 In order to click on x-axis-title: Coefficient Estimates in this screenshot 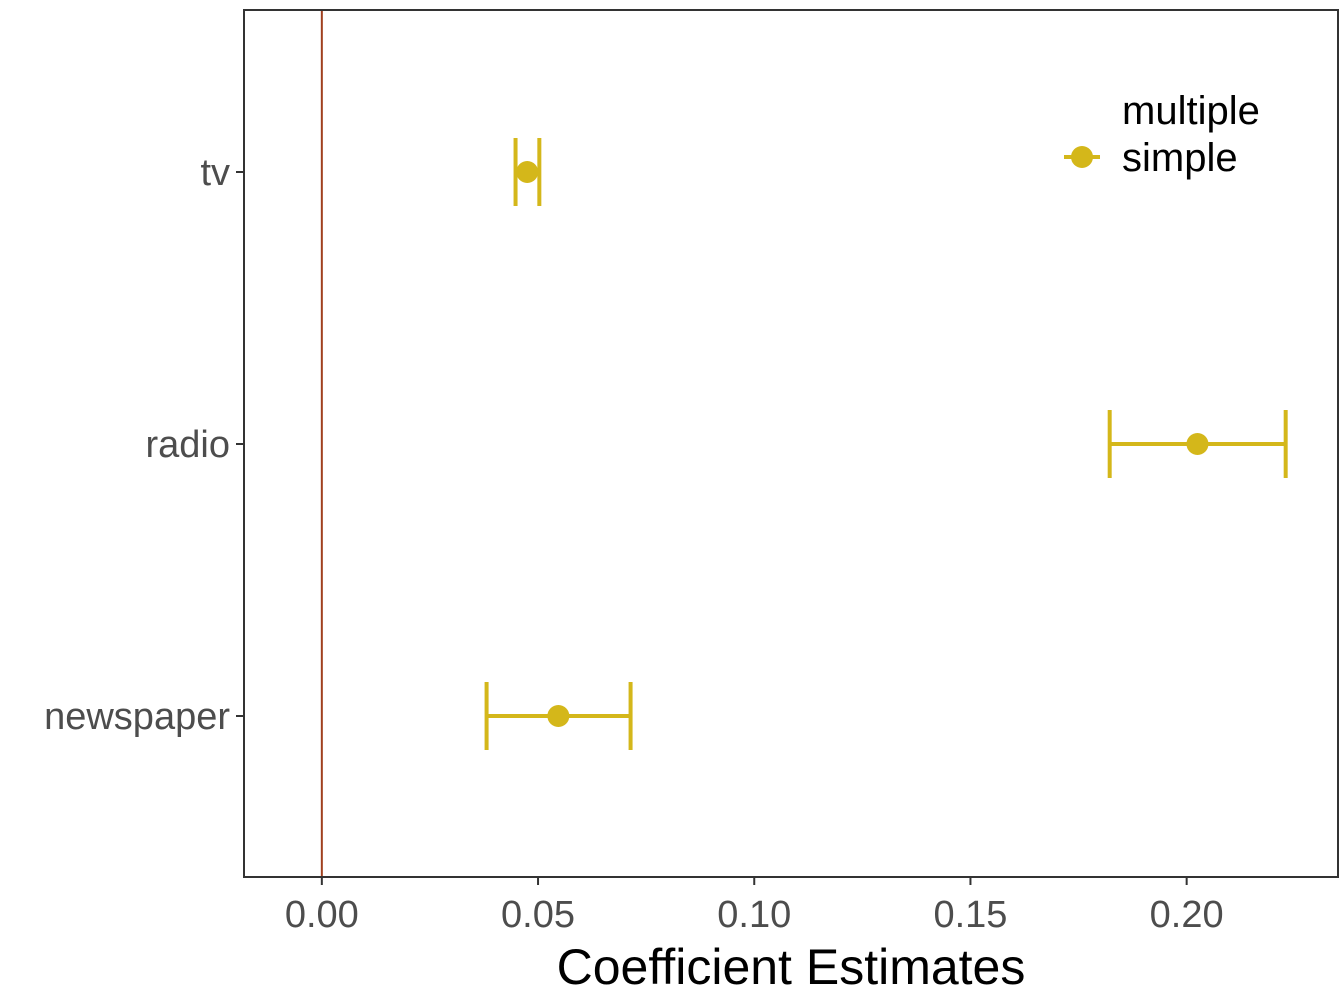, I will do `click(791, 967)`.